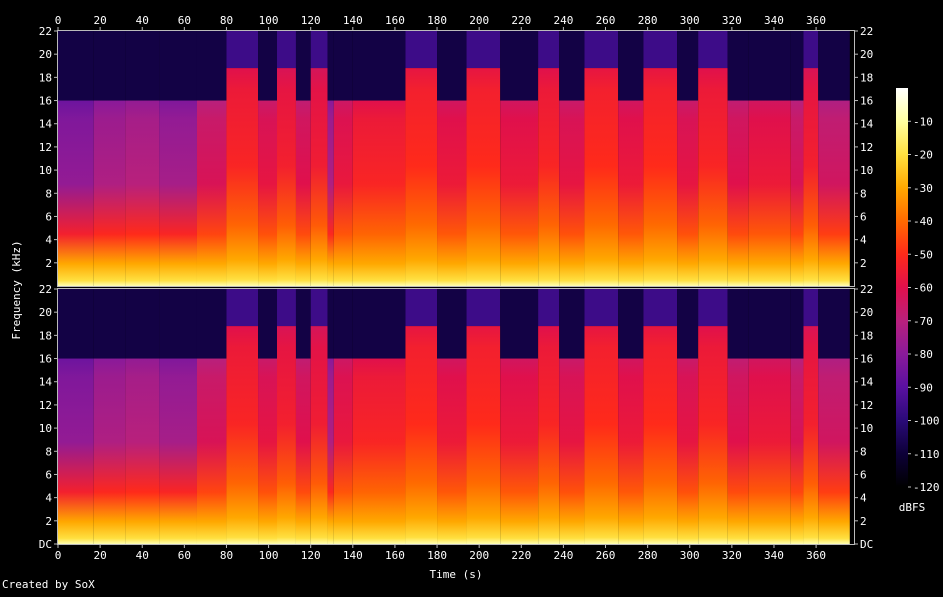  Describe the element at coordinates (923, 221) in the screenshot. I see `colorbar-tick-label: -40` at that location.